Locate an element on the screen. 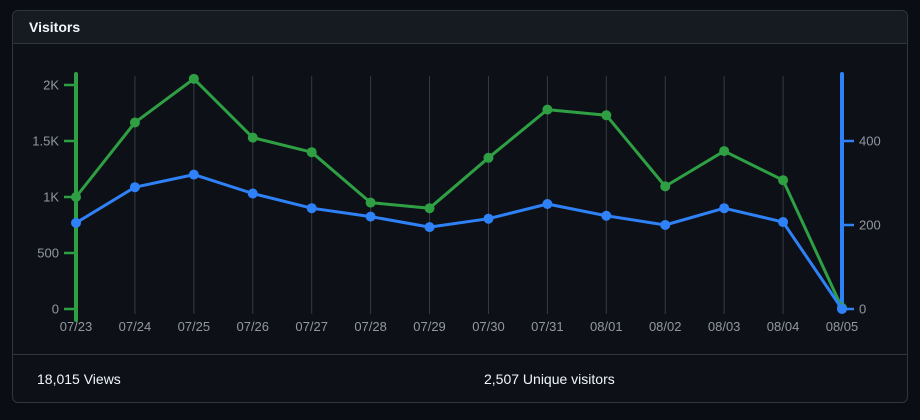 The height and width of the screenshot is (420, 920). y-tick-label-left: 1.5K is located at coordinates (45, 141).